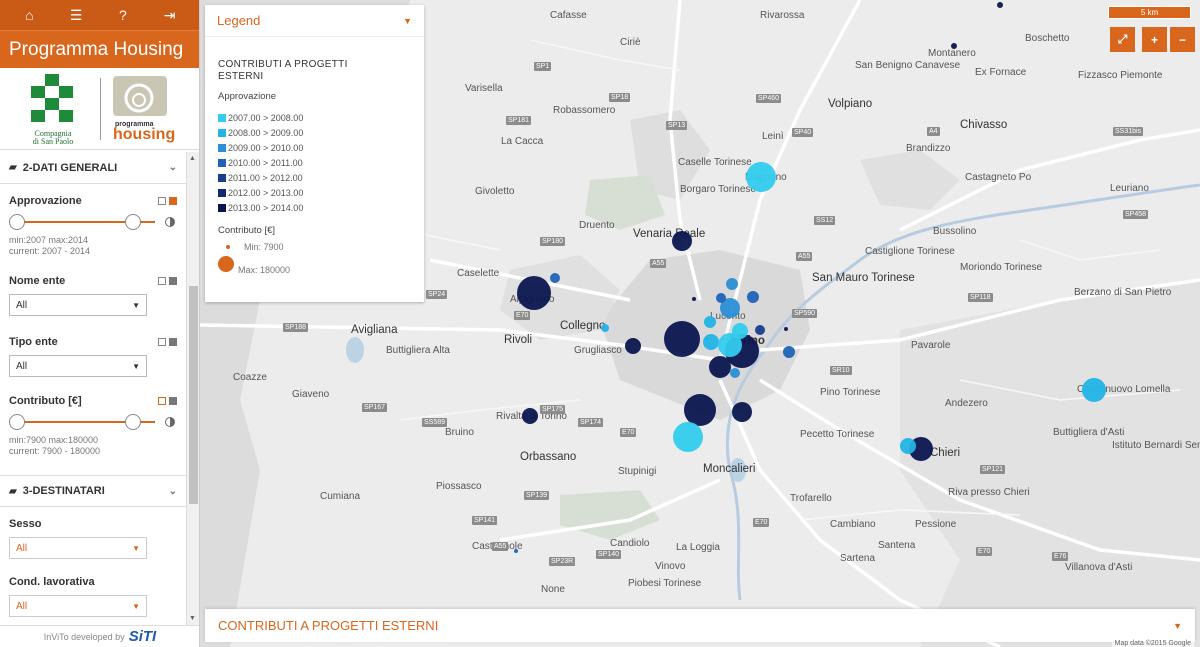 The image size is (1200, 647). What do you see at coordinates (162, 401) in the screenshot?
I see `contributo-checkbox` at bounding box center [162, 401].